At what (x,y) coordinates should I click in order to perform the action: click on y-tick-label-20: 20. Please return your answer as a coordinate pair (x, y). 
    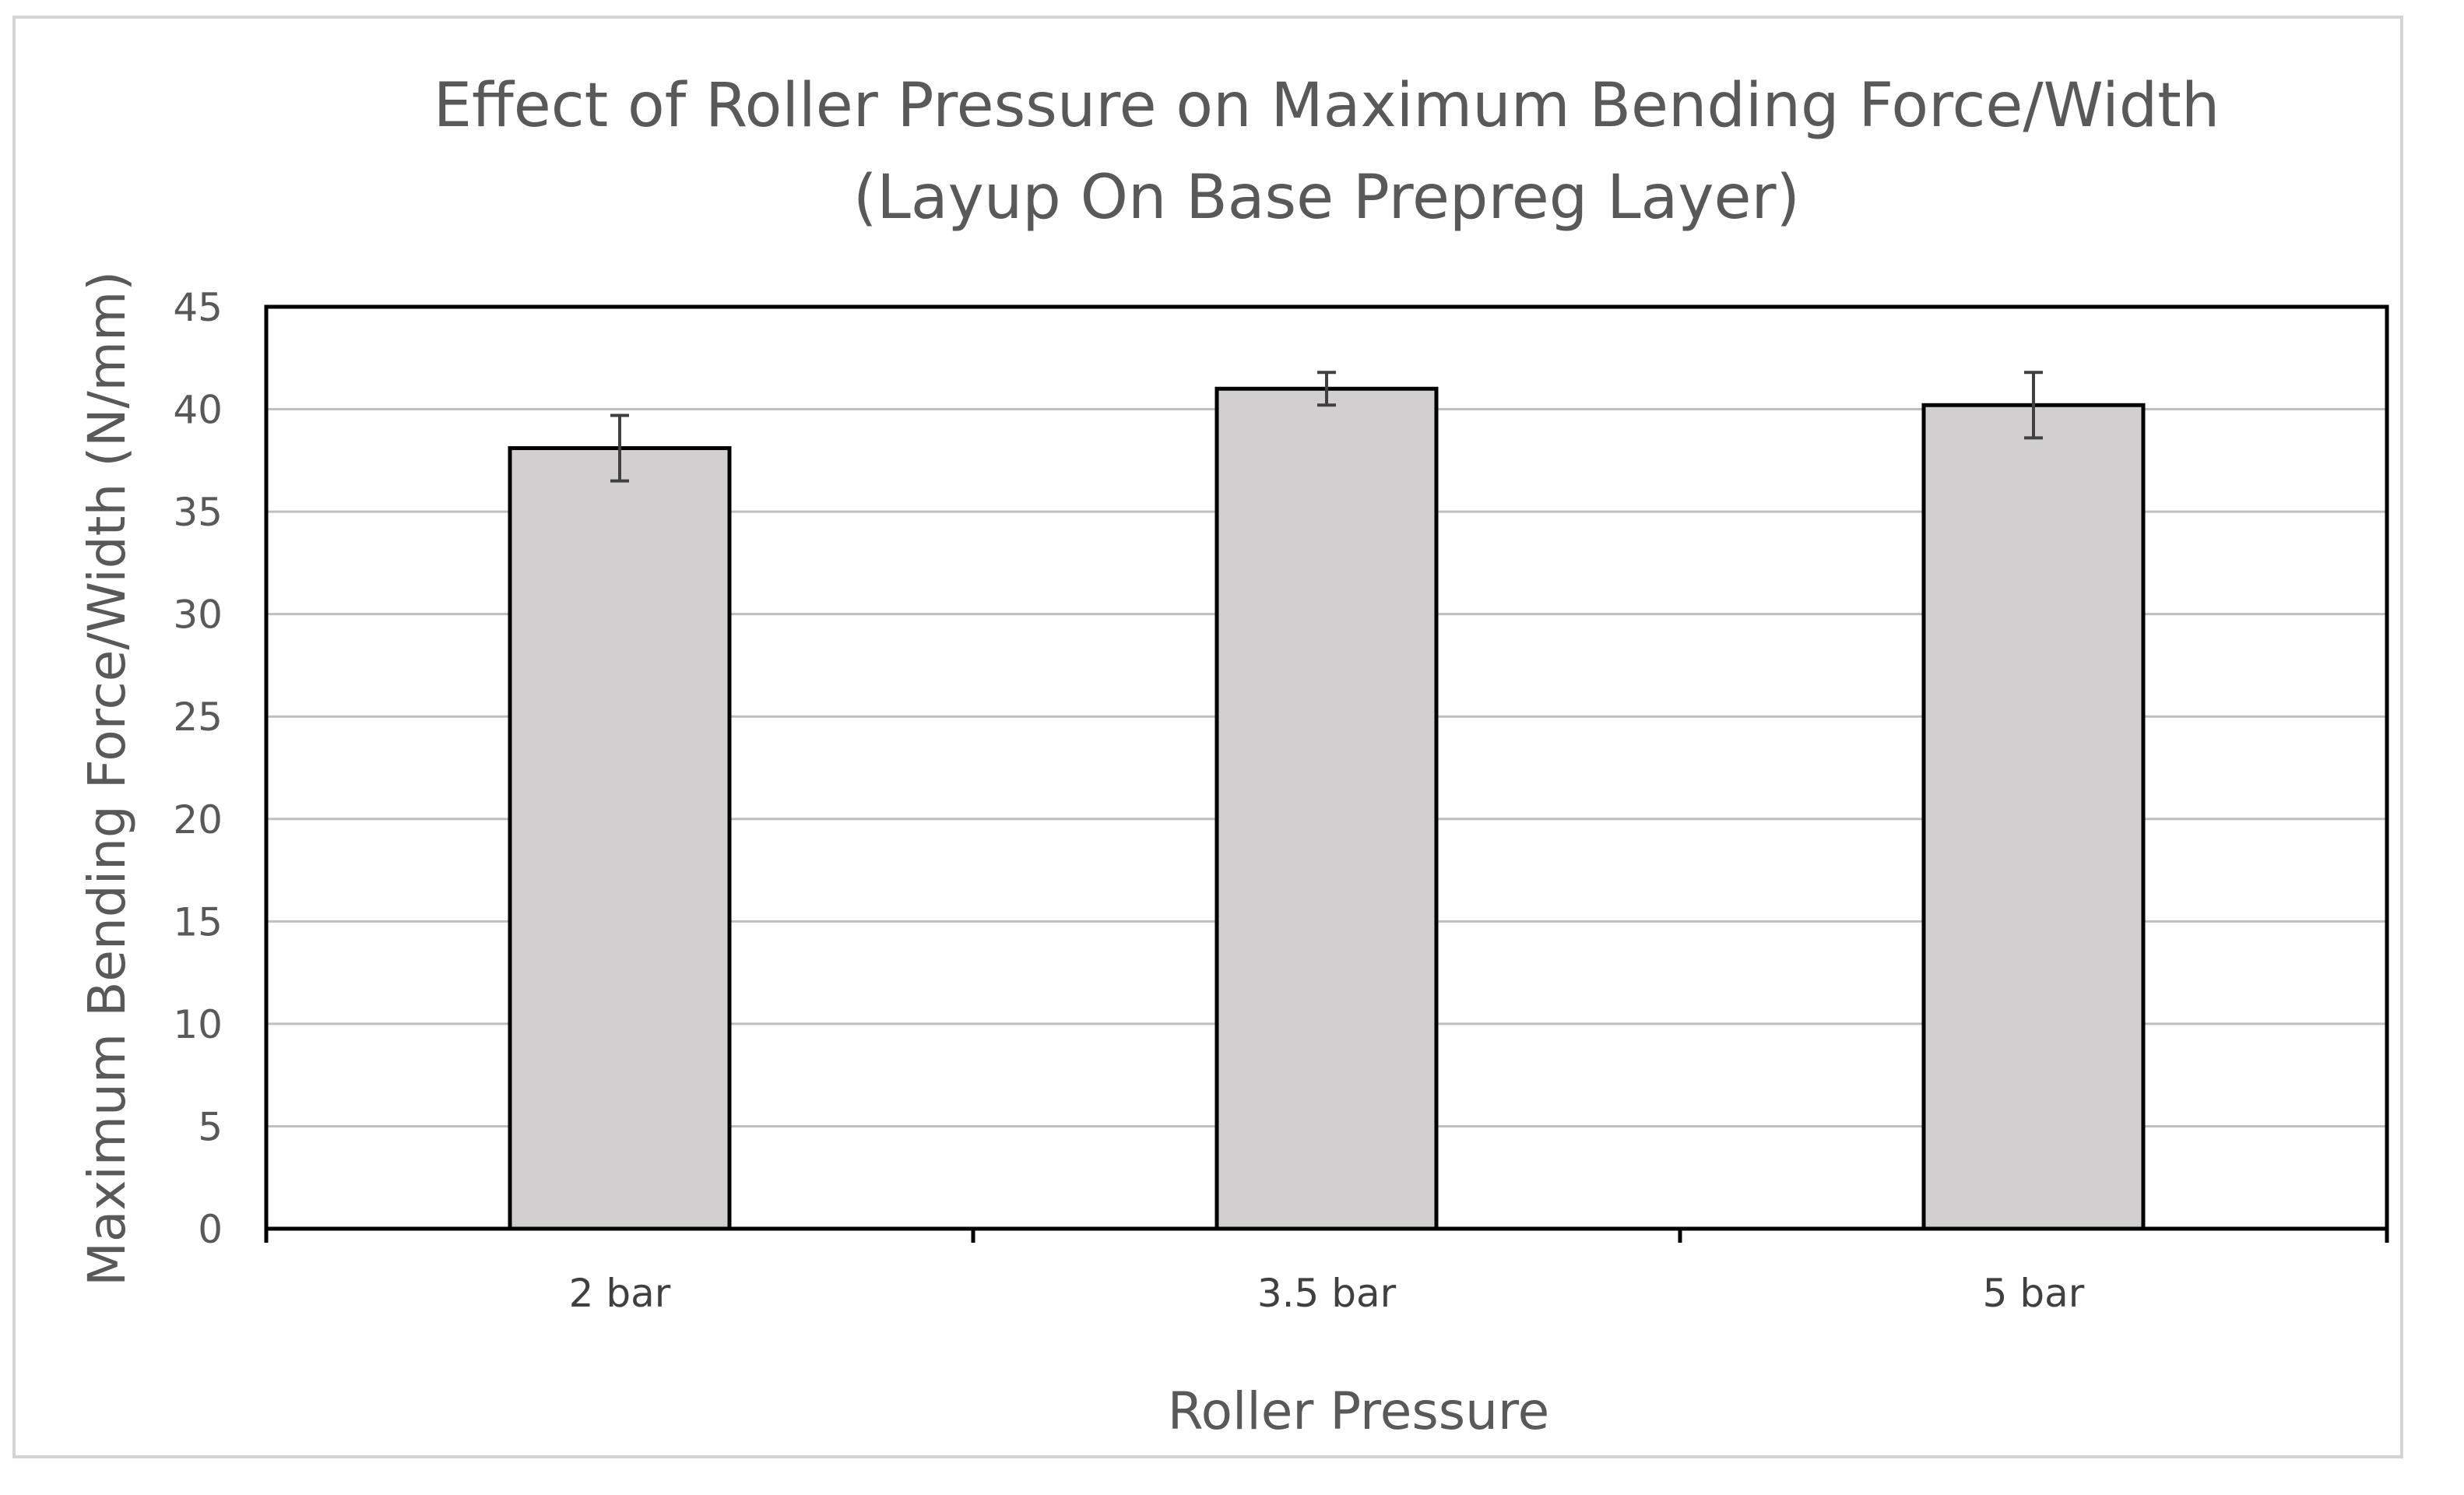
    Looking at the image, I should click on (198, 819).